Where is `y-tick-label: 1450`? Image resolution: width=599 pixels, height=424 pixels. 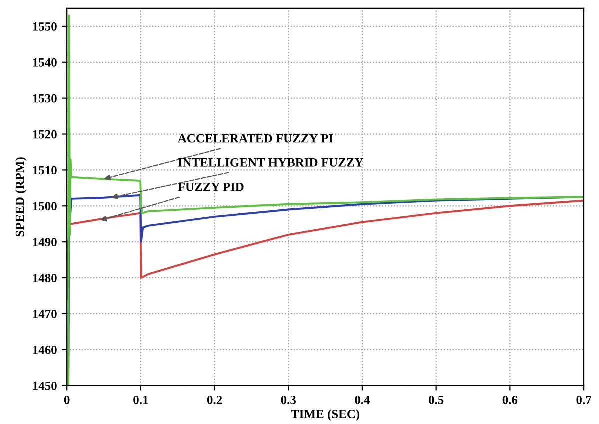 y-tick-label: 1450 is located at coordinates (45, 386).